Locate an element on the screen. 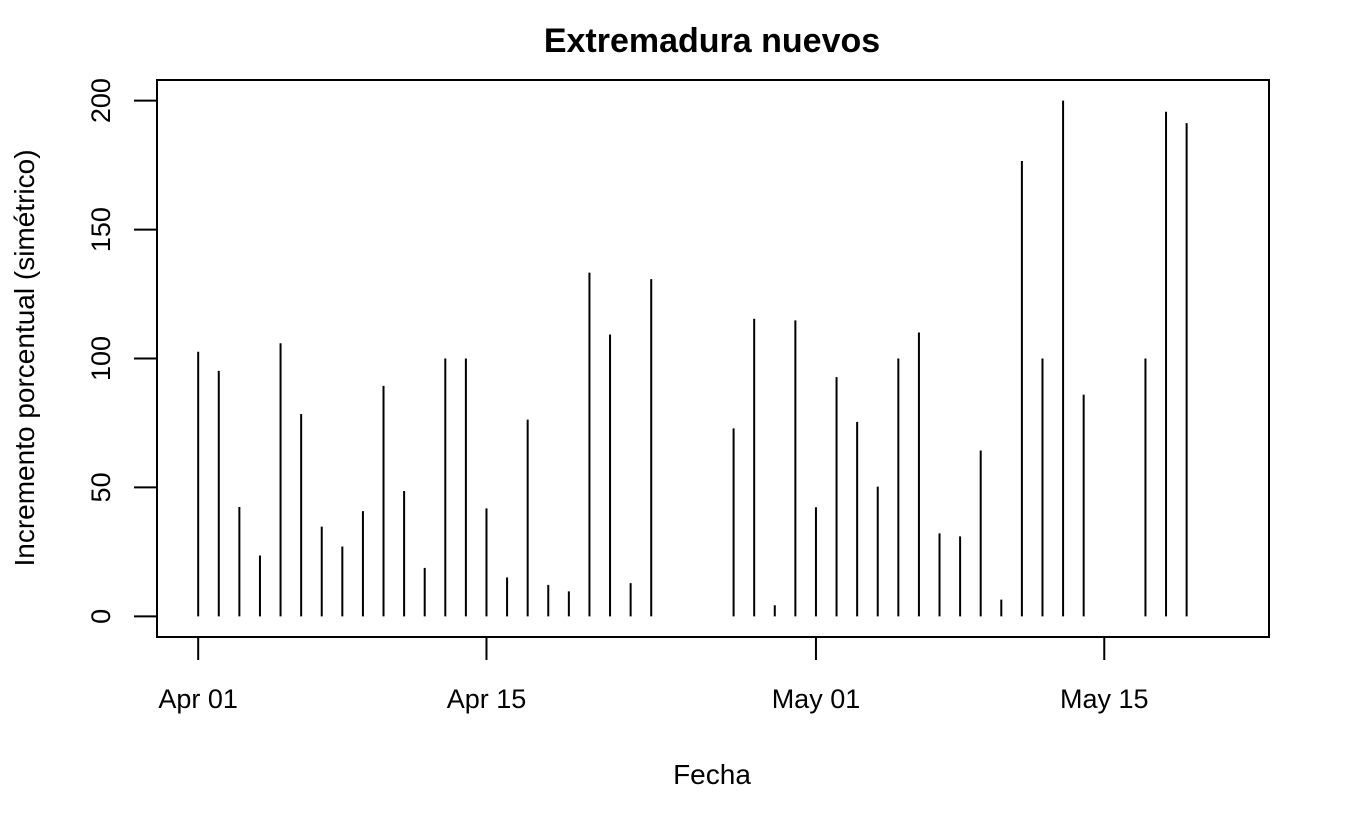 Image resolution: width=1350 pixels, height=834 pixels. y-tick-label: 150 is located at coordinates (101, 229).